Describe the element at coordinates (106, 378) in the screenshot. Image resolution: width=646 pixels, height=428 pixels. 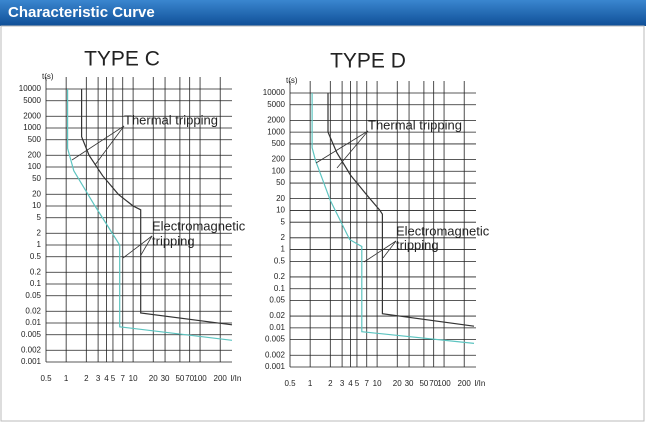
I see `x-tick-label: 4` at that location.